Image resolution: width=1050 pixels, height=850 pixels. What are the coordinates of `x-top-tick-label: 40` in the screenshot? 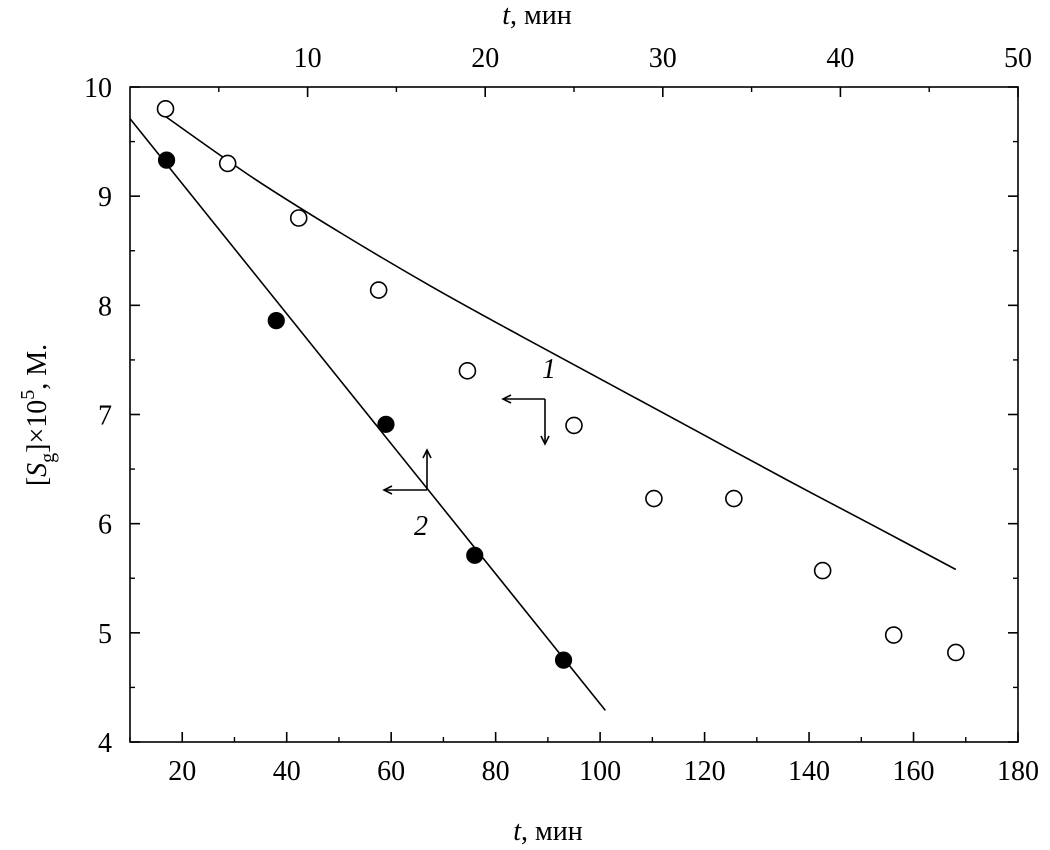 It's located at (840, 58).